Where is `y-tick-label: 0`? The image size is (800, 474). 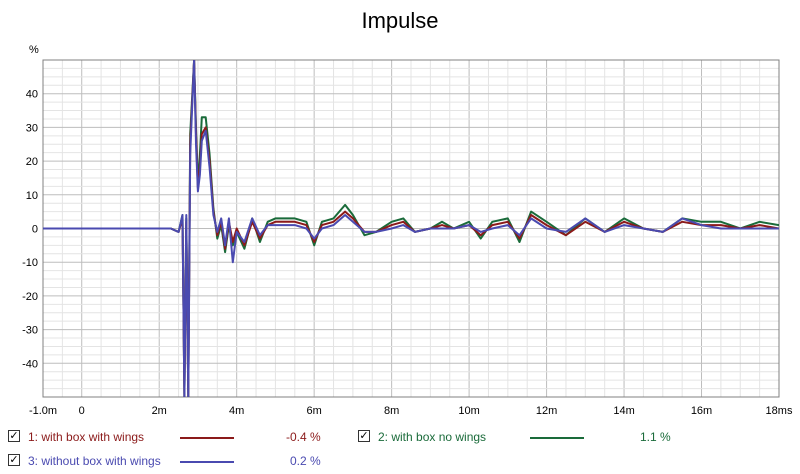 y-tick-label: 0 is located at coordinates (35, 230).